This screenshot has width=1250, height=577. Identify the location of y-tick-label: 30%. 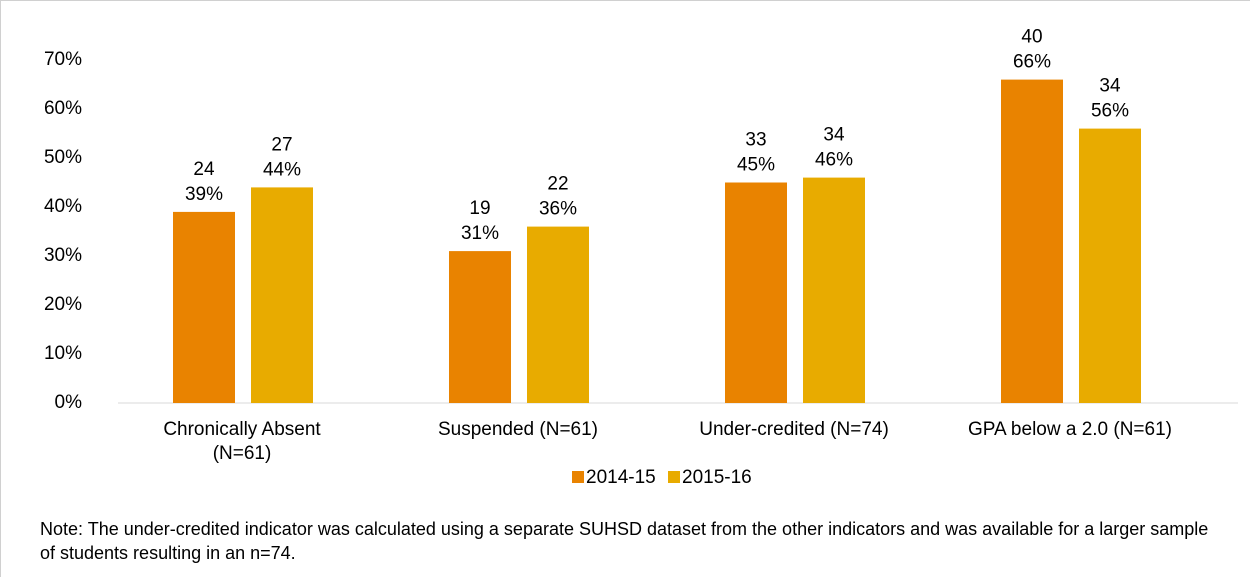
(63, 255).